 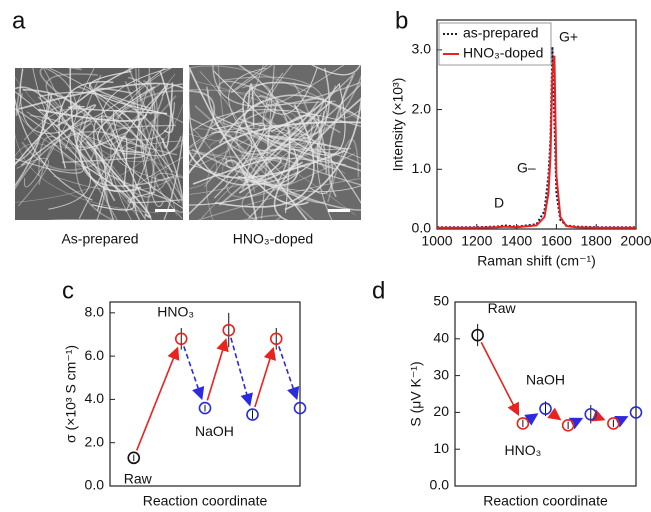 I want to click on series-label: Raw, so click(x=138, y=479).